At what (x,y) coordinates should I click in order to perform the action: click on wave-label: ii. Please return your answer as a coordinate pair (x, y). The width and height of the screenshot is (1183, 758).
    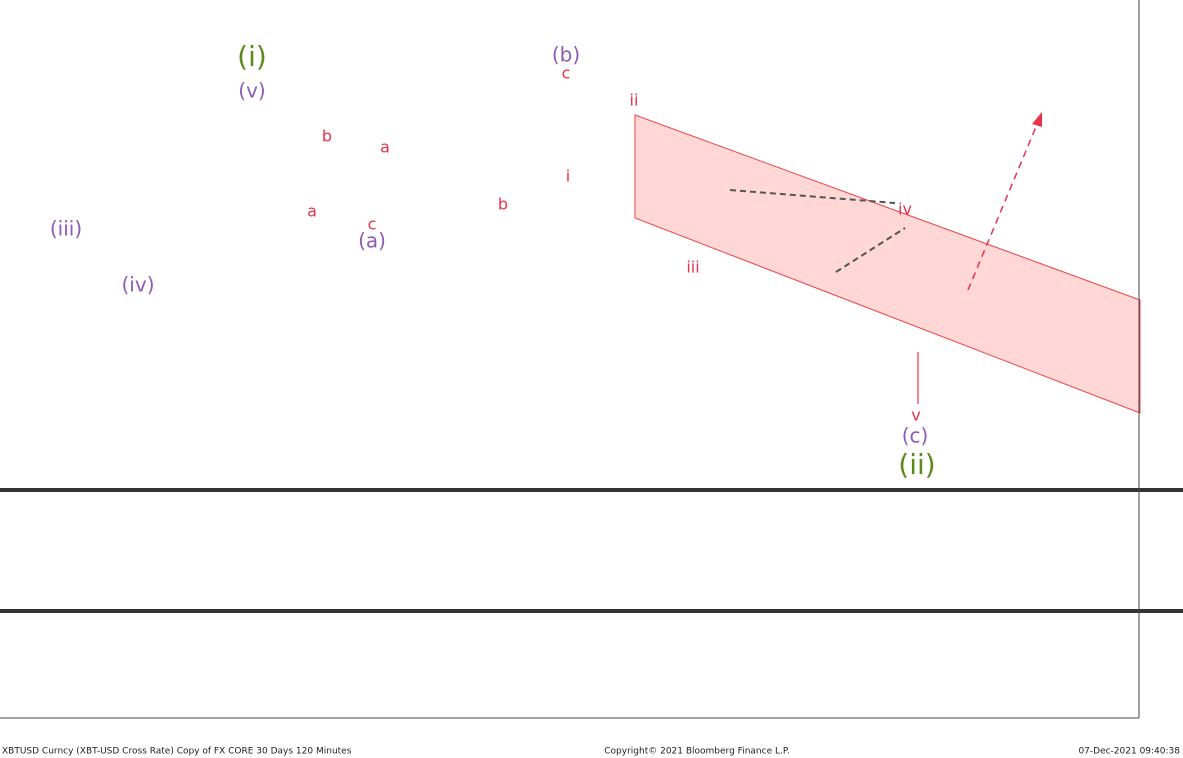
    Looking at the image, I should click on (634, 100).